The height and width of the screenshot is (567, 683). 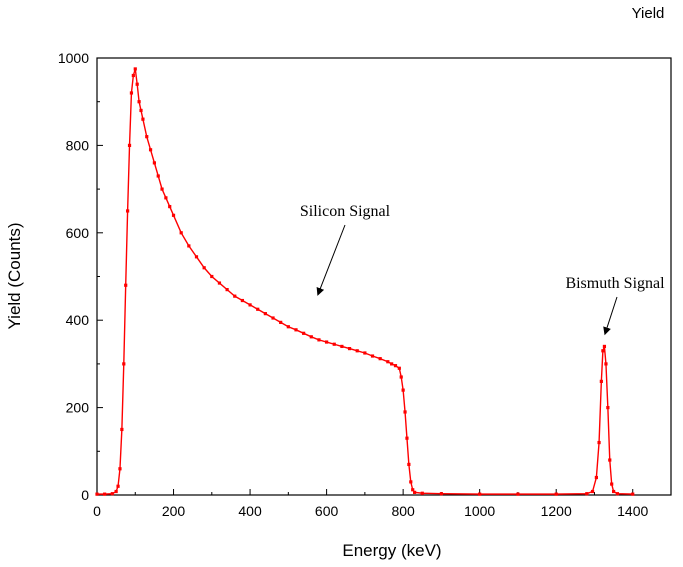 I want to click on x-tick-label: 800, so click(x=403, y=511).